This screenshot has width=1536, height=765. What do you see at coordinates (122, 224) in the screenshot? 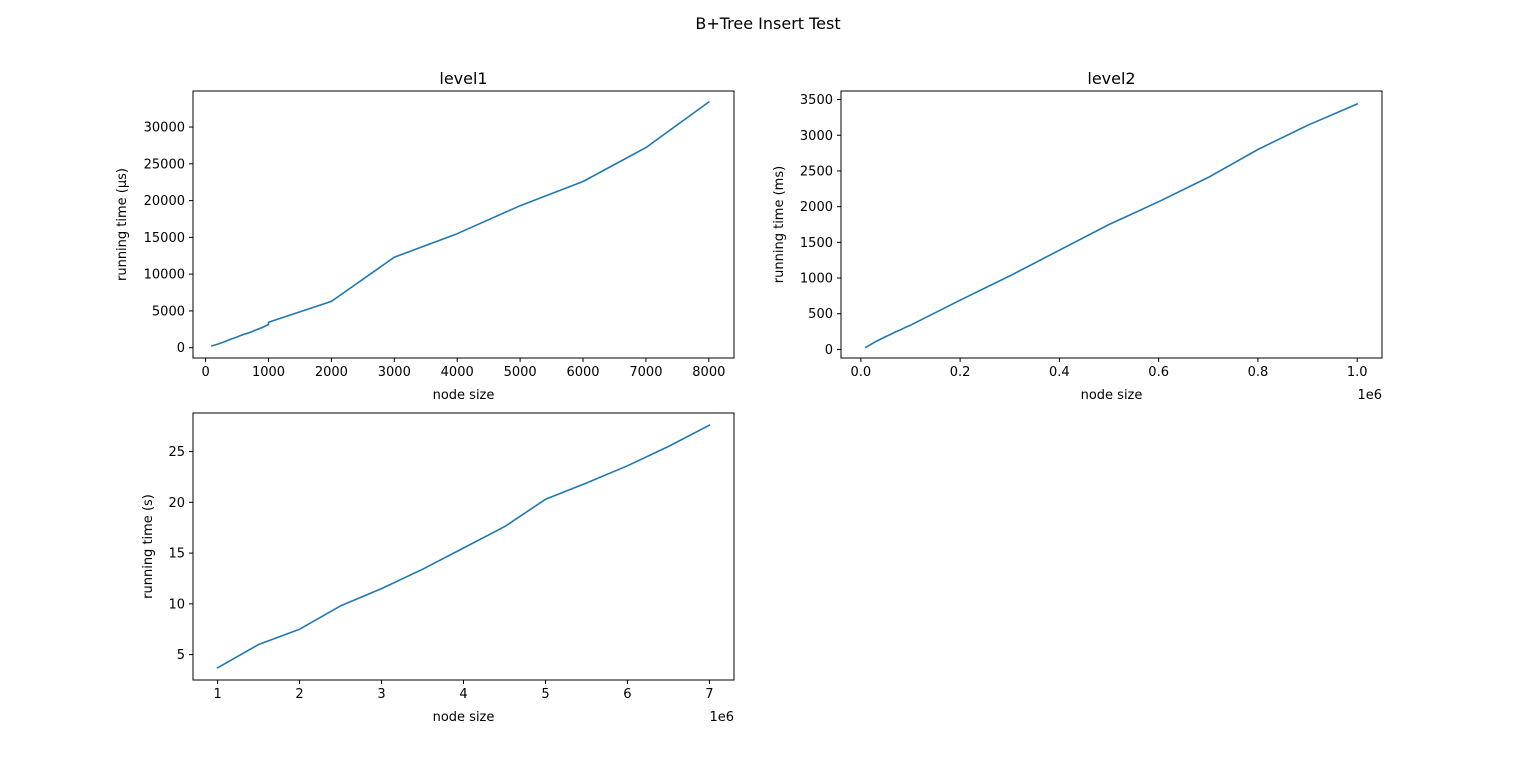
I see `y-axis-label: running time (µs)` at bounding box center [122, 224].